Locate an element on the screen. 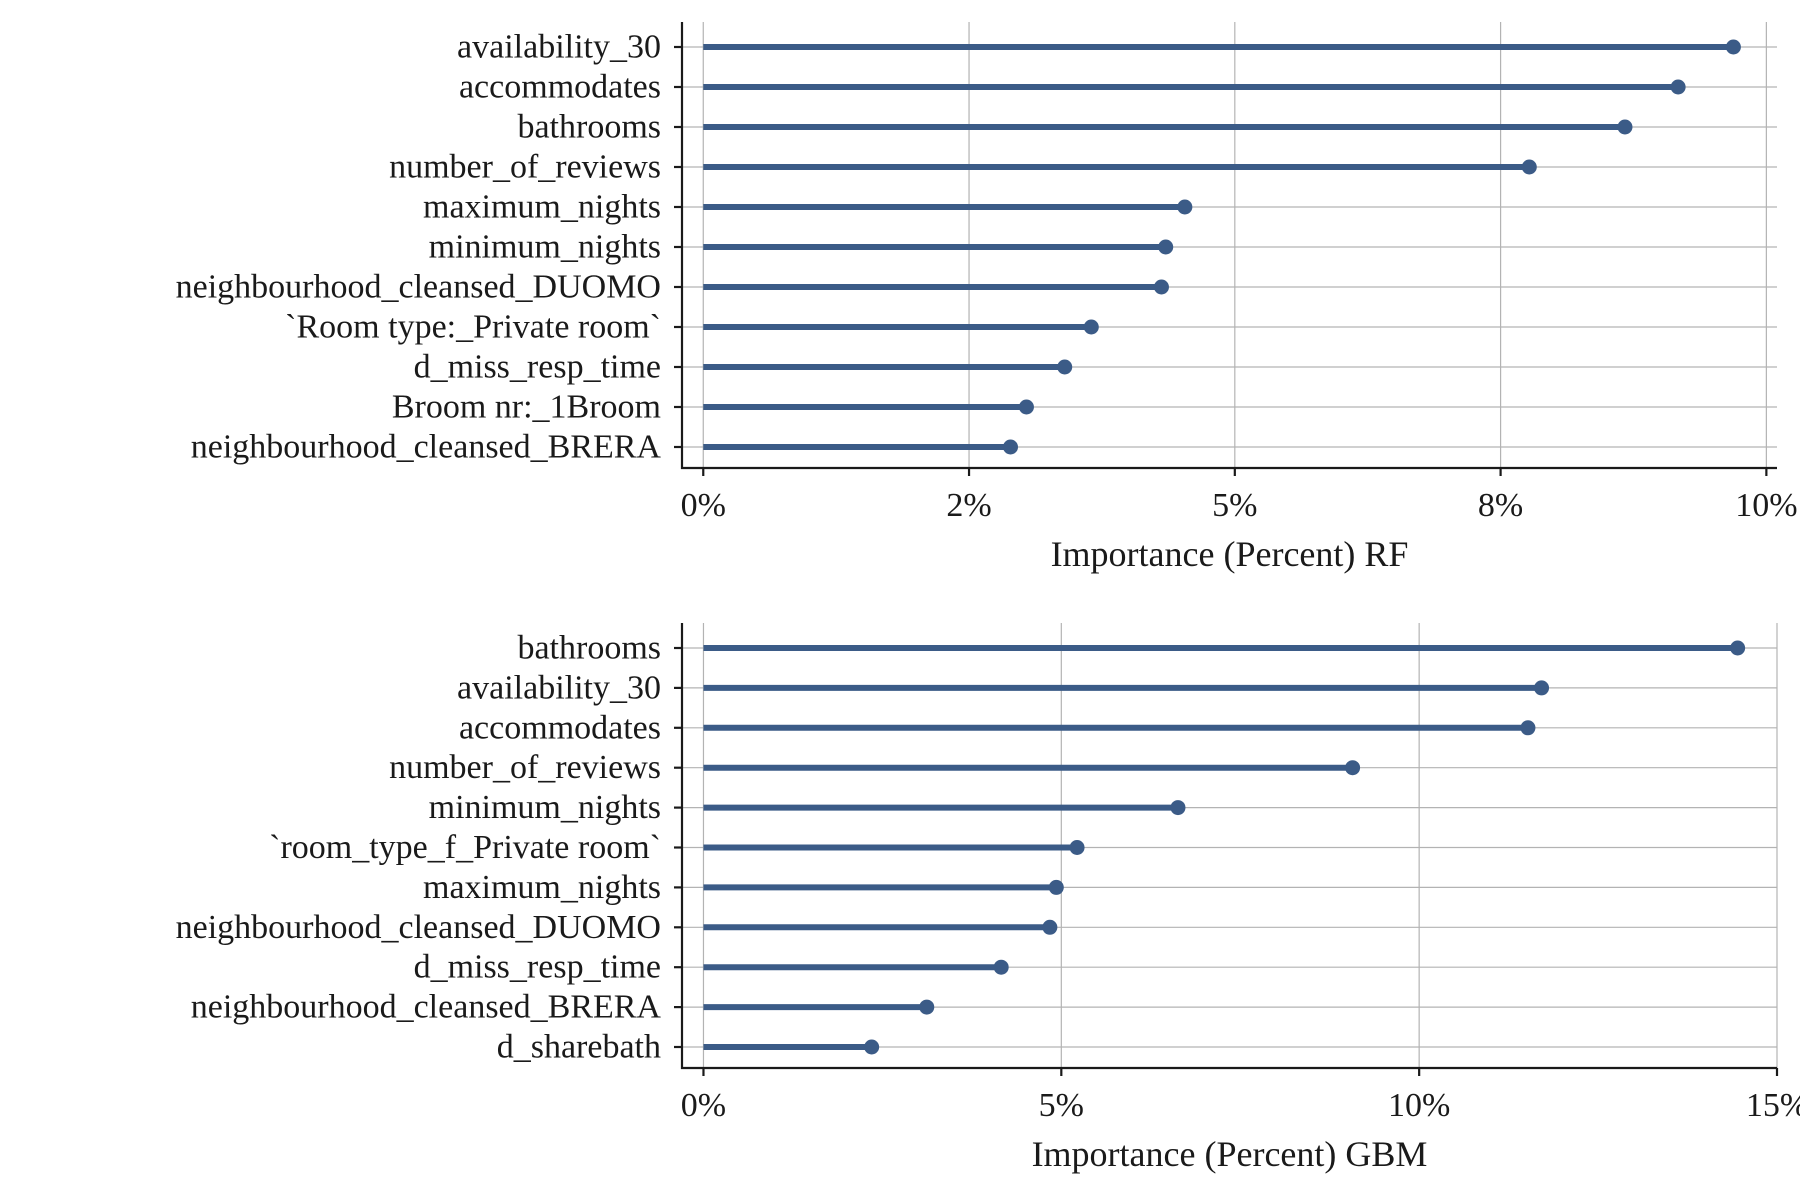 The width and height of the screenshot is (1800, 1200). rf-xtick-label-1: 2% is located at coordinates (968, 505).